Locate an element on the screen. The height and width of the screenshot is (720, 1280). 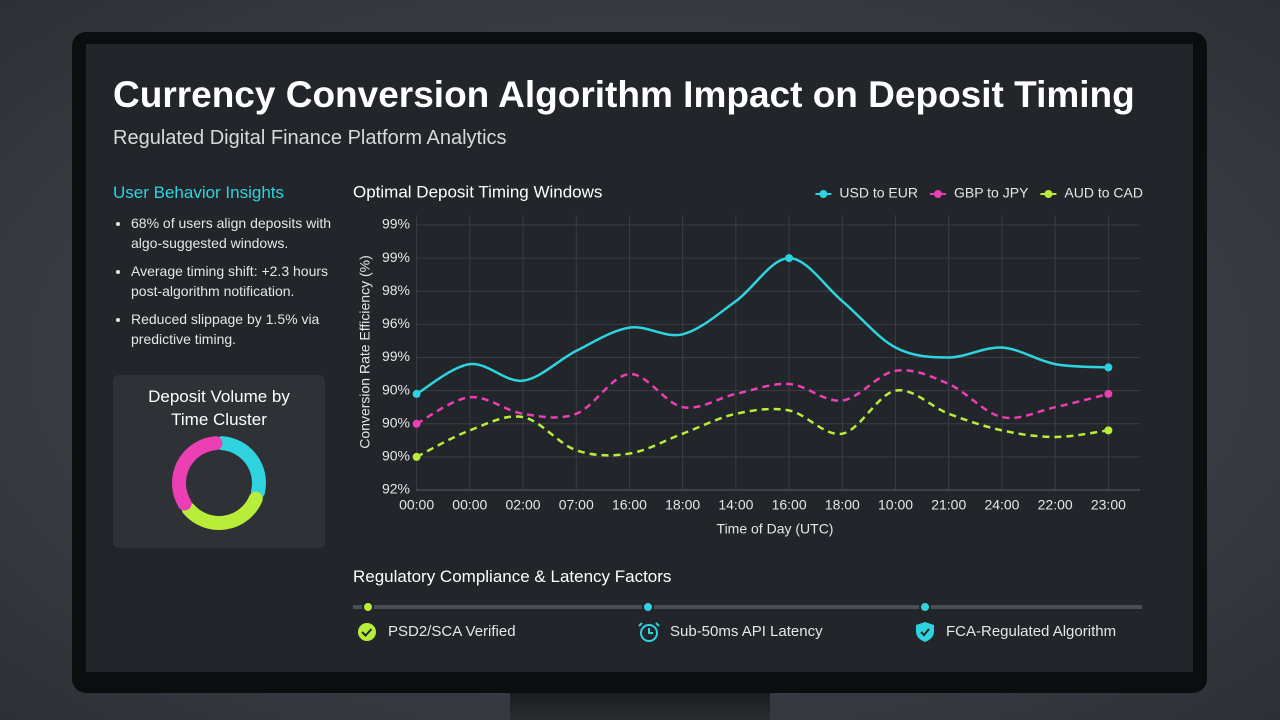
y-tick-label: 96% is located at coordinates (396, 323).